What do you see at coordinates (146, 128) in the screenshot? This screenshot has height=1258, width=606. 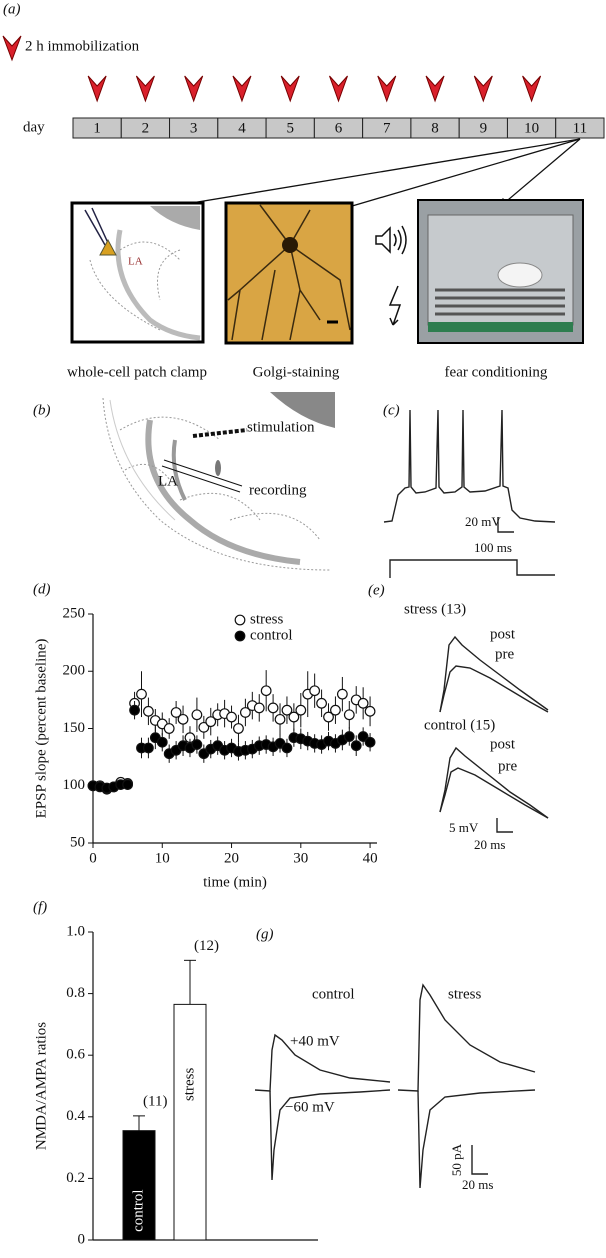 I see `day-label: 2` at bounding box center [146, 128].